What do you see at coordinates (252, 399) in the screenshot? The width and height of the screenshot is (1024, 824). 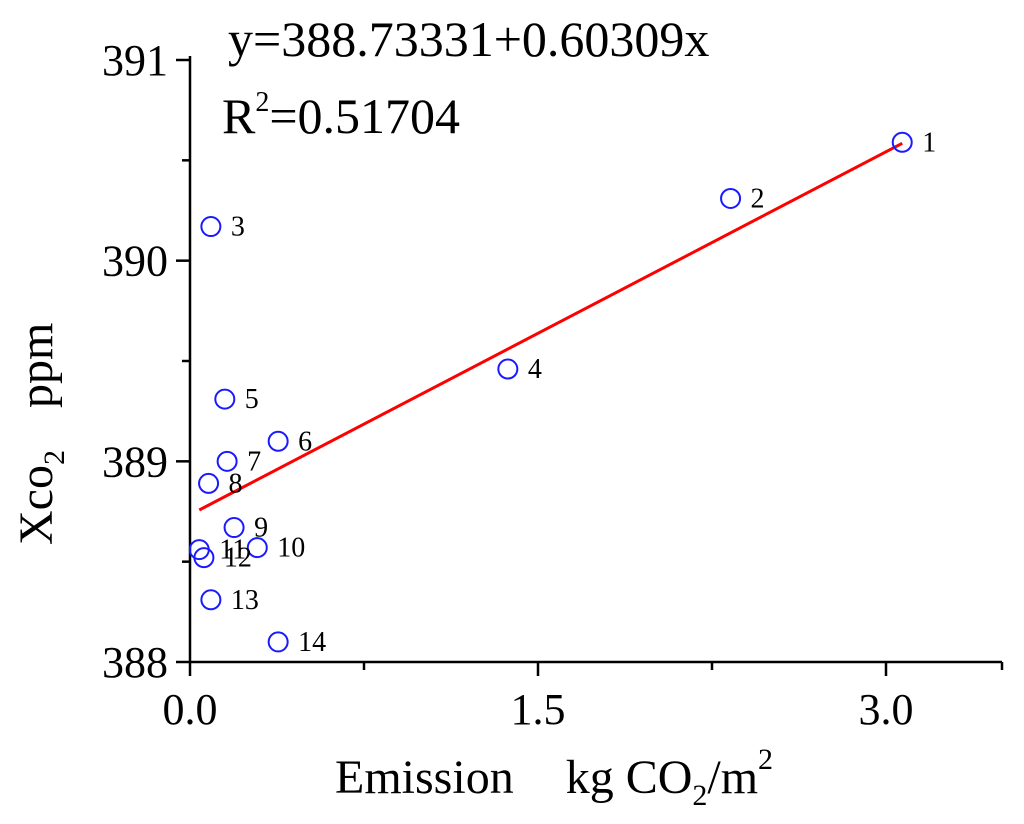 I see `point-label: 5` at bounding box center [252, 399].